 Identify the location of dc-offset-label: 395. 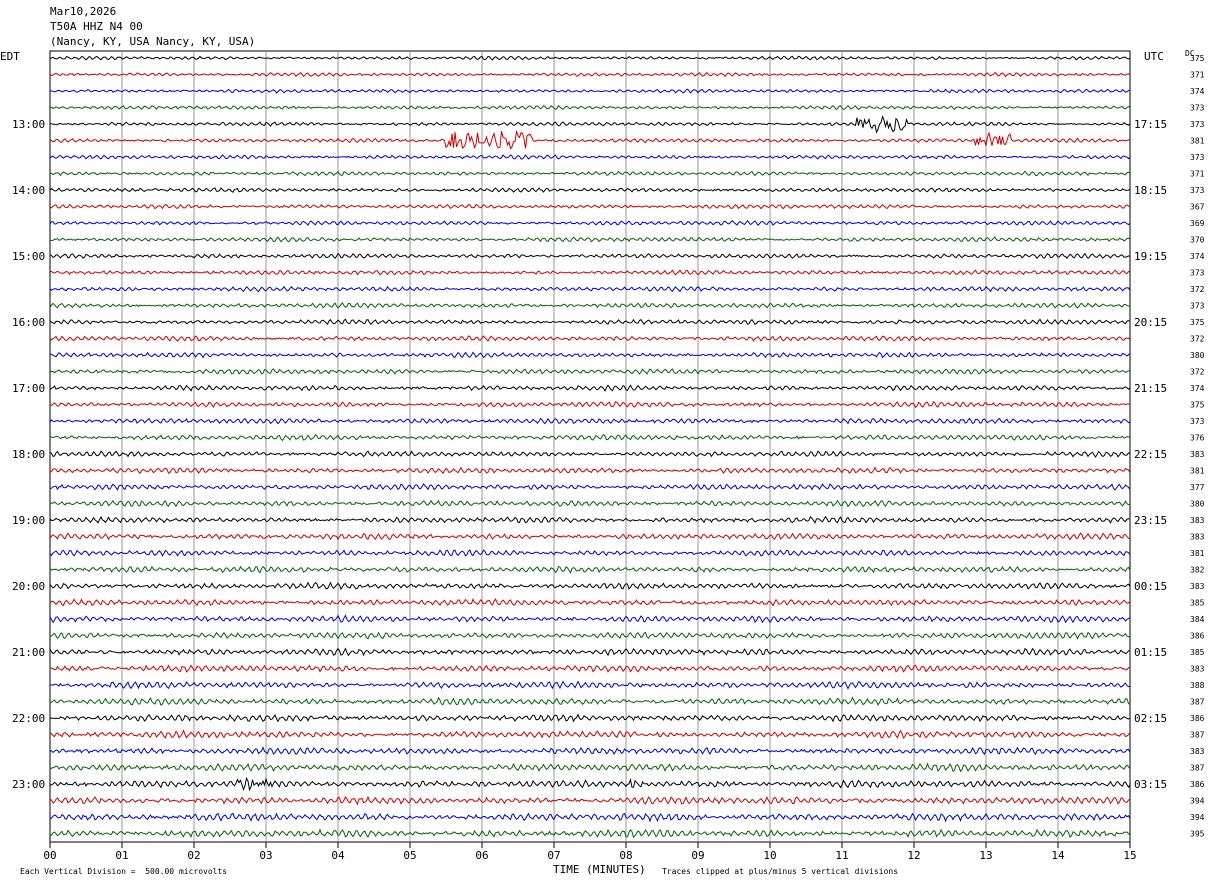
(1197, 834).